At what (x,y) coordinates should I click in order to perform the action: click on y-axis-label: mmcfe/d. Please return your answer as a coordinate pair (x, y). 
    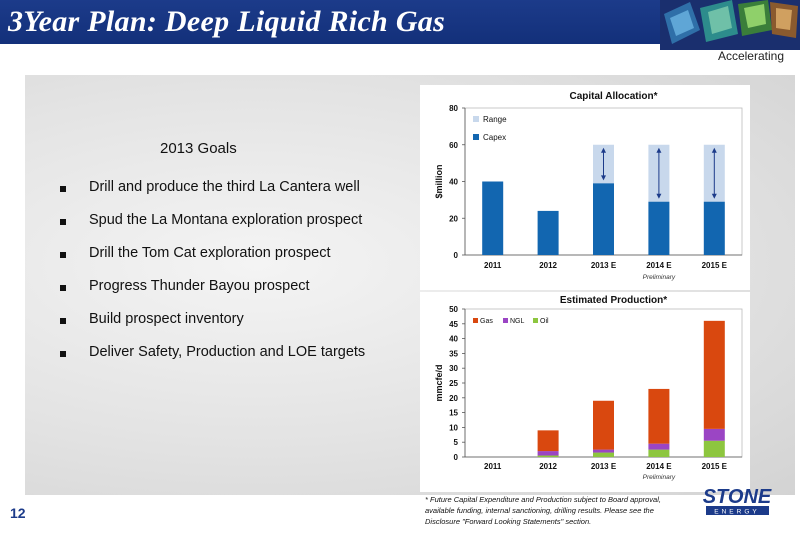
    Looking at the image, I should click on (439, 382).